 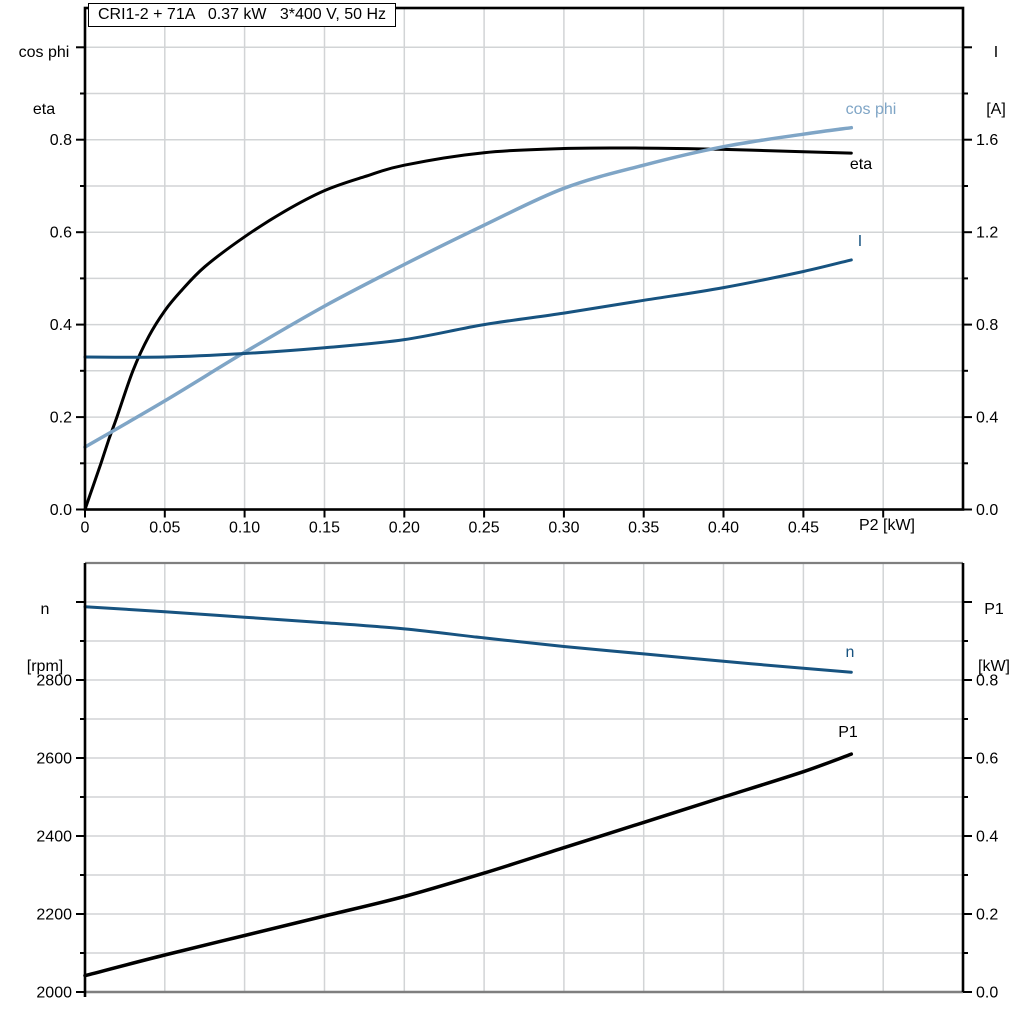 What do you see at coordinates (61, 325) in the screenshot?
I see `top-left-tick-label: 0.4` at bounding box center [61, 325].